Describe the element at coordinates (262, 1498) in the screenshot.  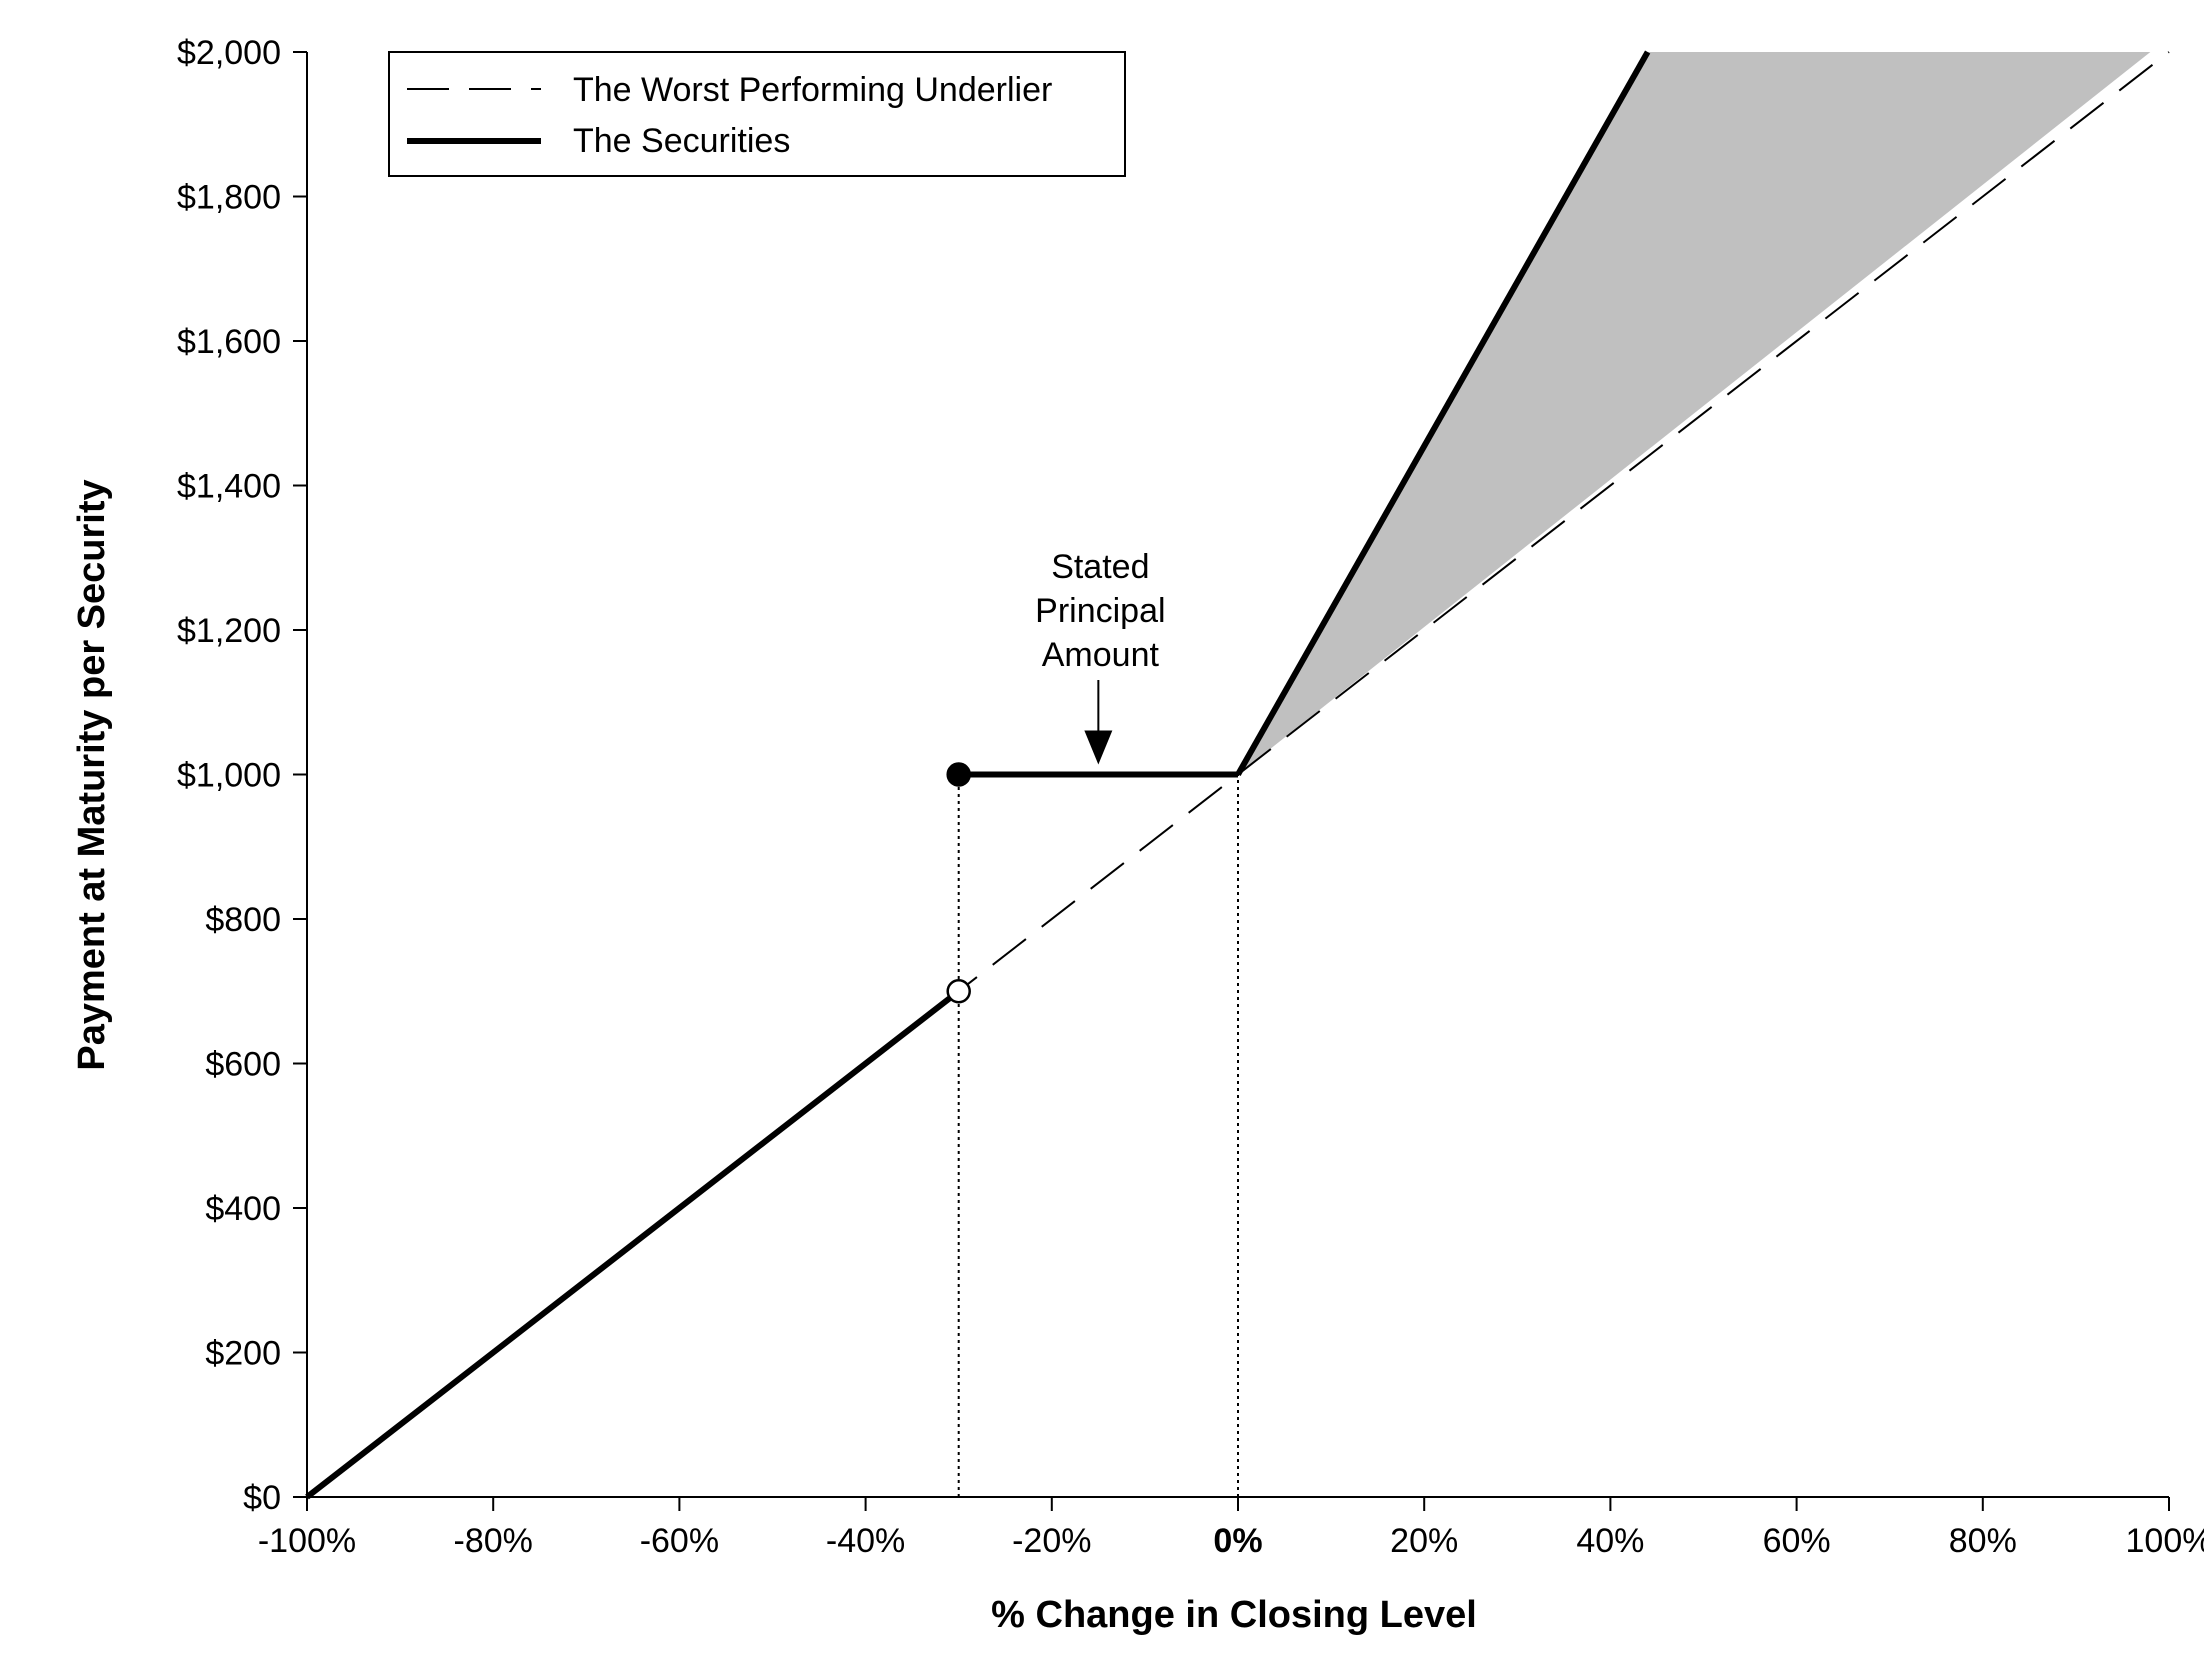
I see `y-tick-label: $0` at that location.